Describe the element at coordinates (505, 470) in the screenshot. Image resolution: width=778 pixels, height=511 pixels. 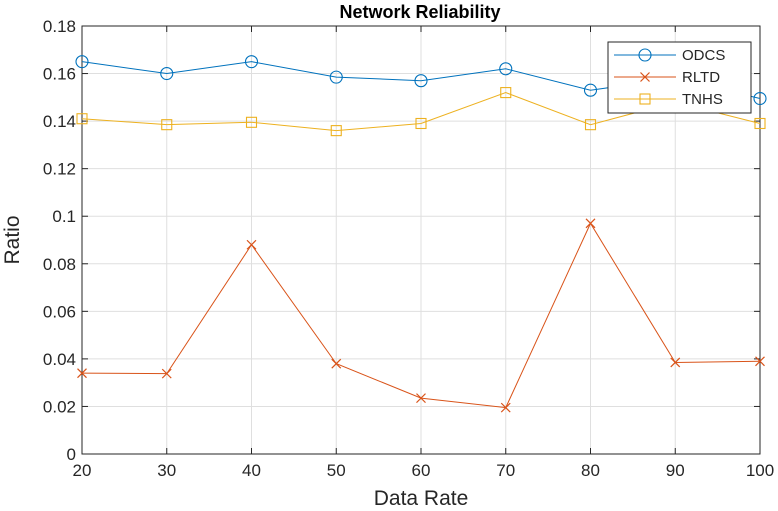
I see `x-tick-label: 70` at that location.